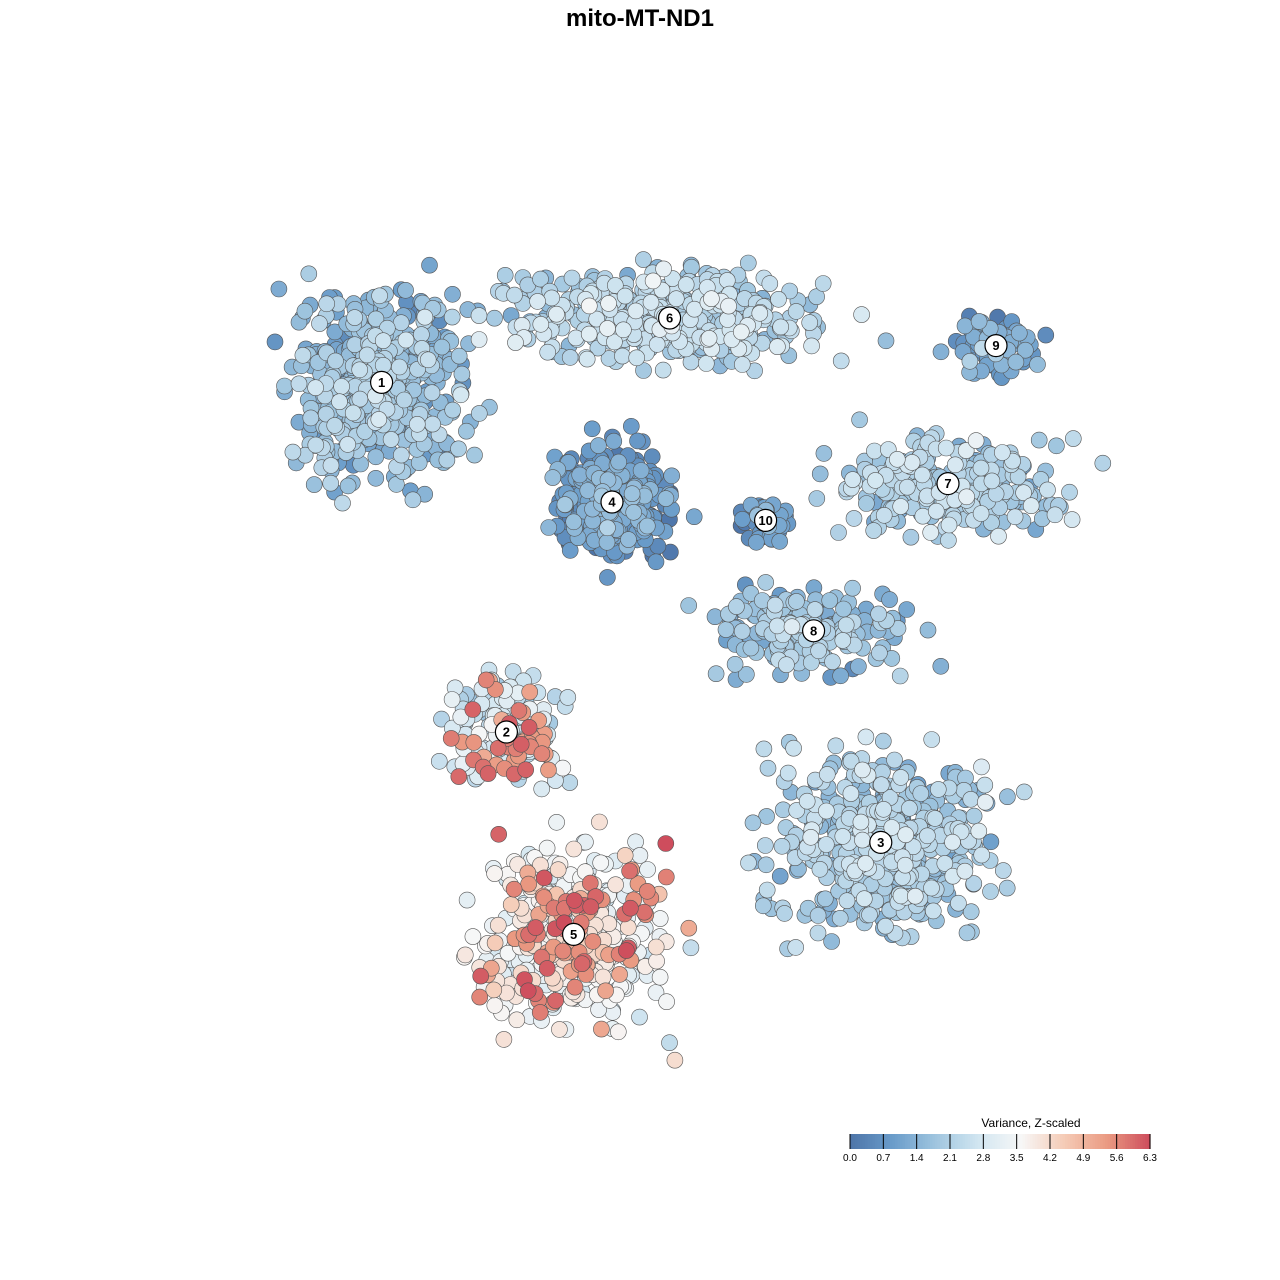 The height and width of the screenshot is (1280, 1280). What do you see at coordinates (506, 732) in the screenshot?
I see `cluster-label-text: 2` at bounding box center [506, 732].